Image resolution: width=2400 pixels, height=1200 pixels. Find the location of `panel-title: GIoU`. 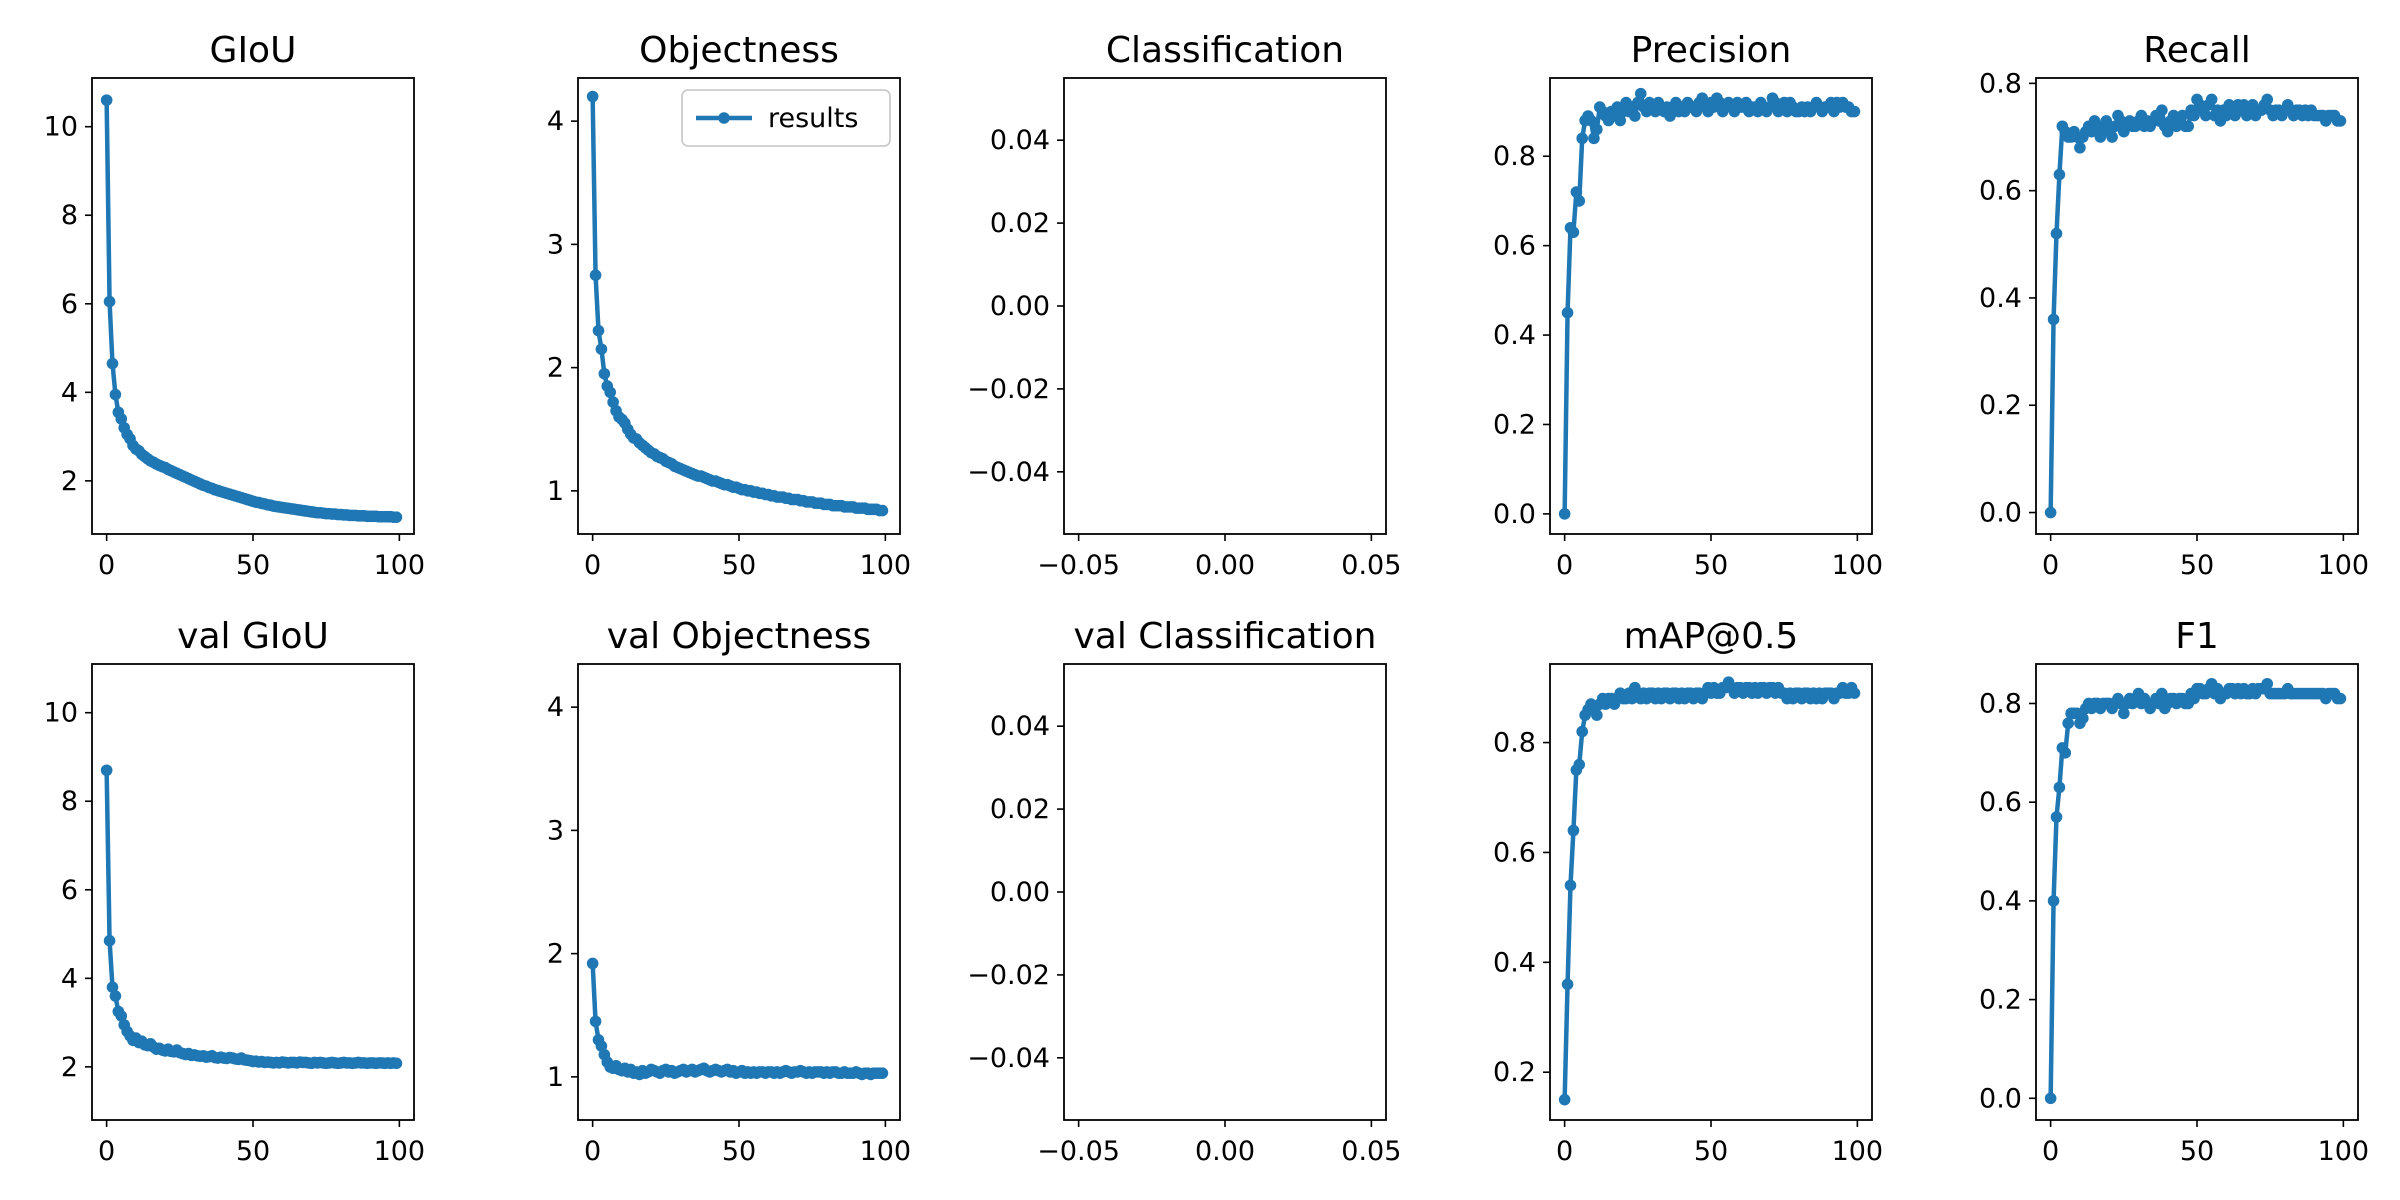

panel-title: GIoU is located at coordinates (253, 50).